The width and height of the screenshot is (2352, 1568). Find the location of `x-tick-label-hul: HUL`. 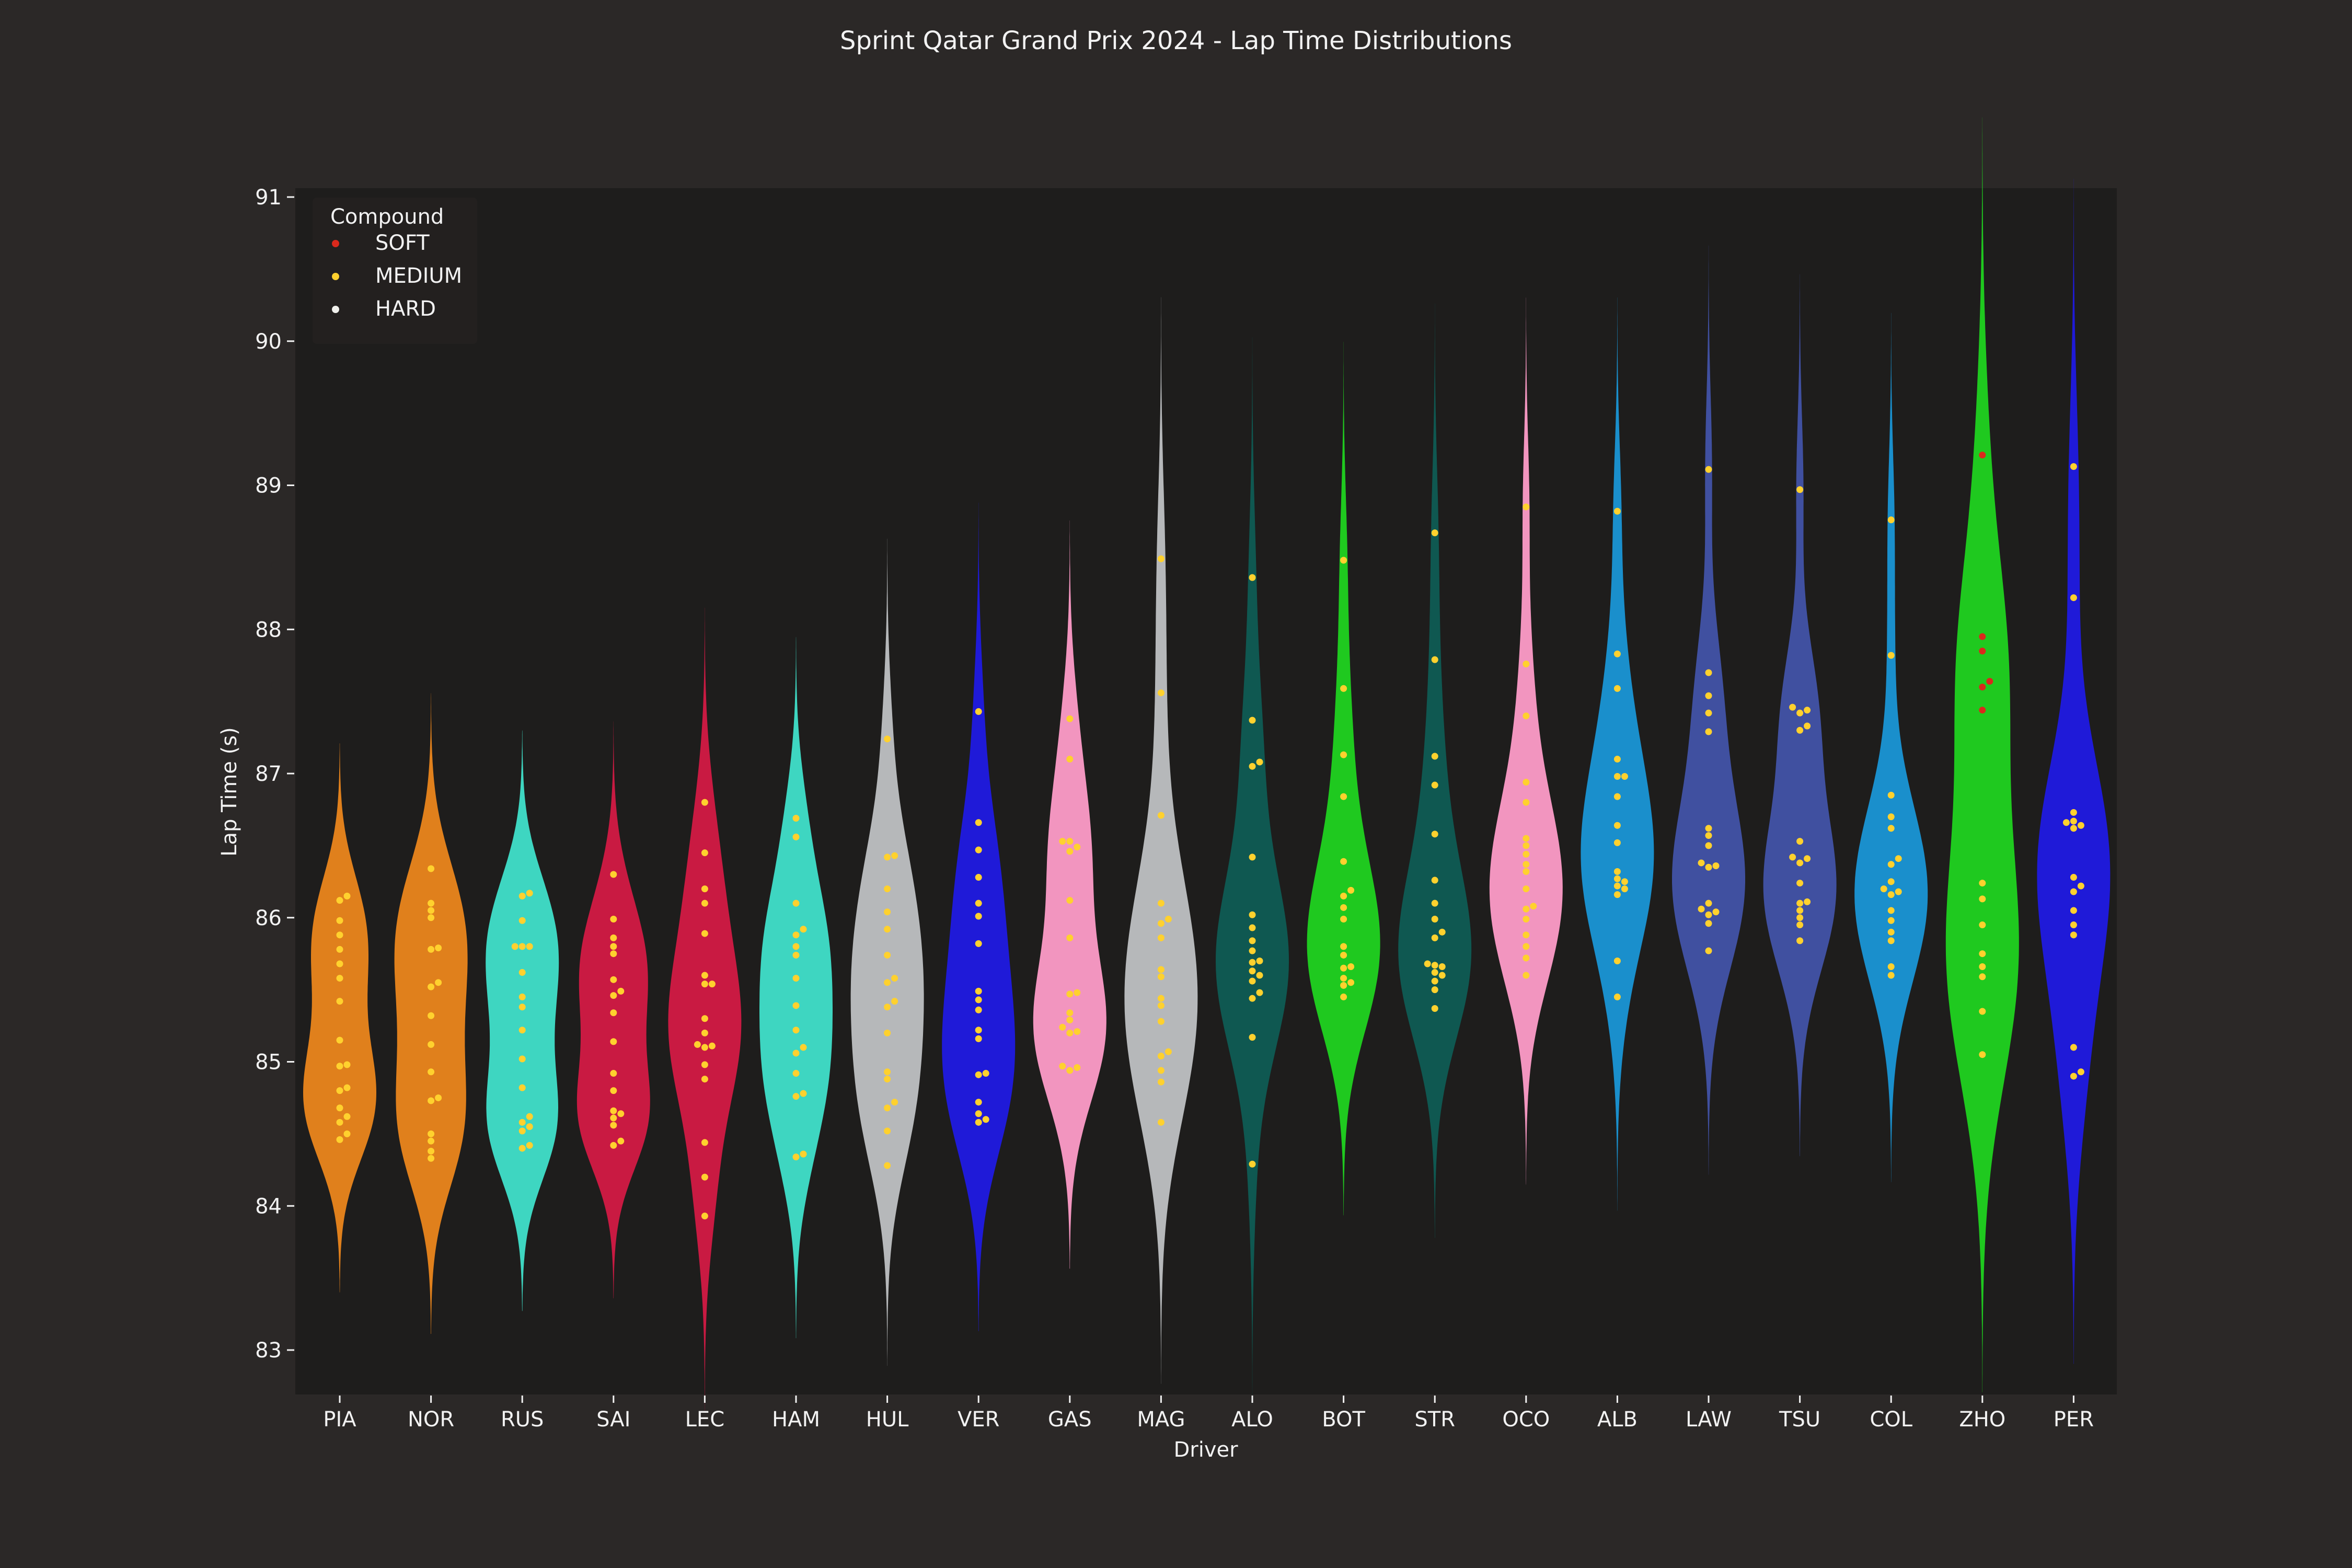

x-tick-label-hul: HUL is located at coordinates (887, 1420).